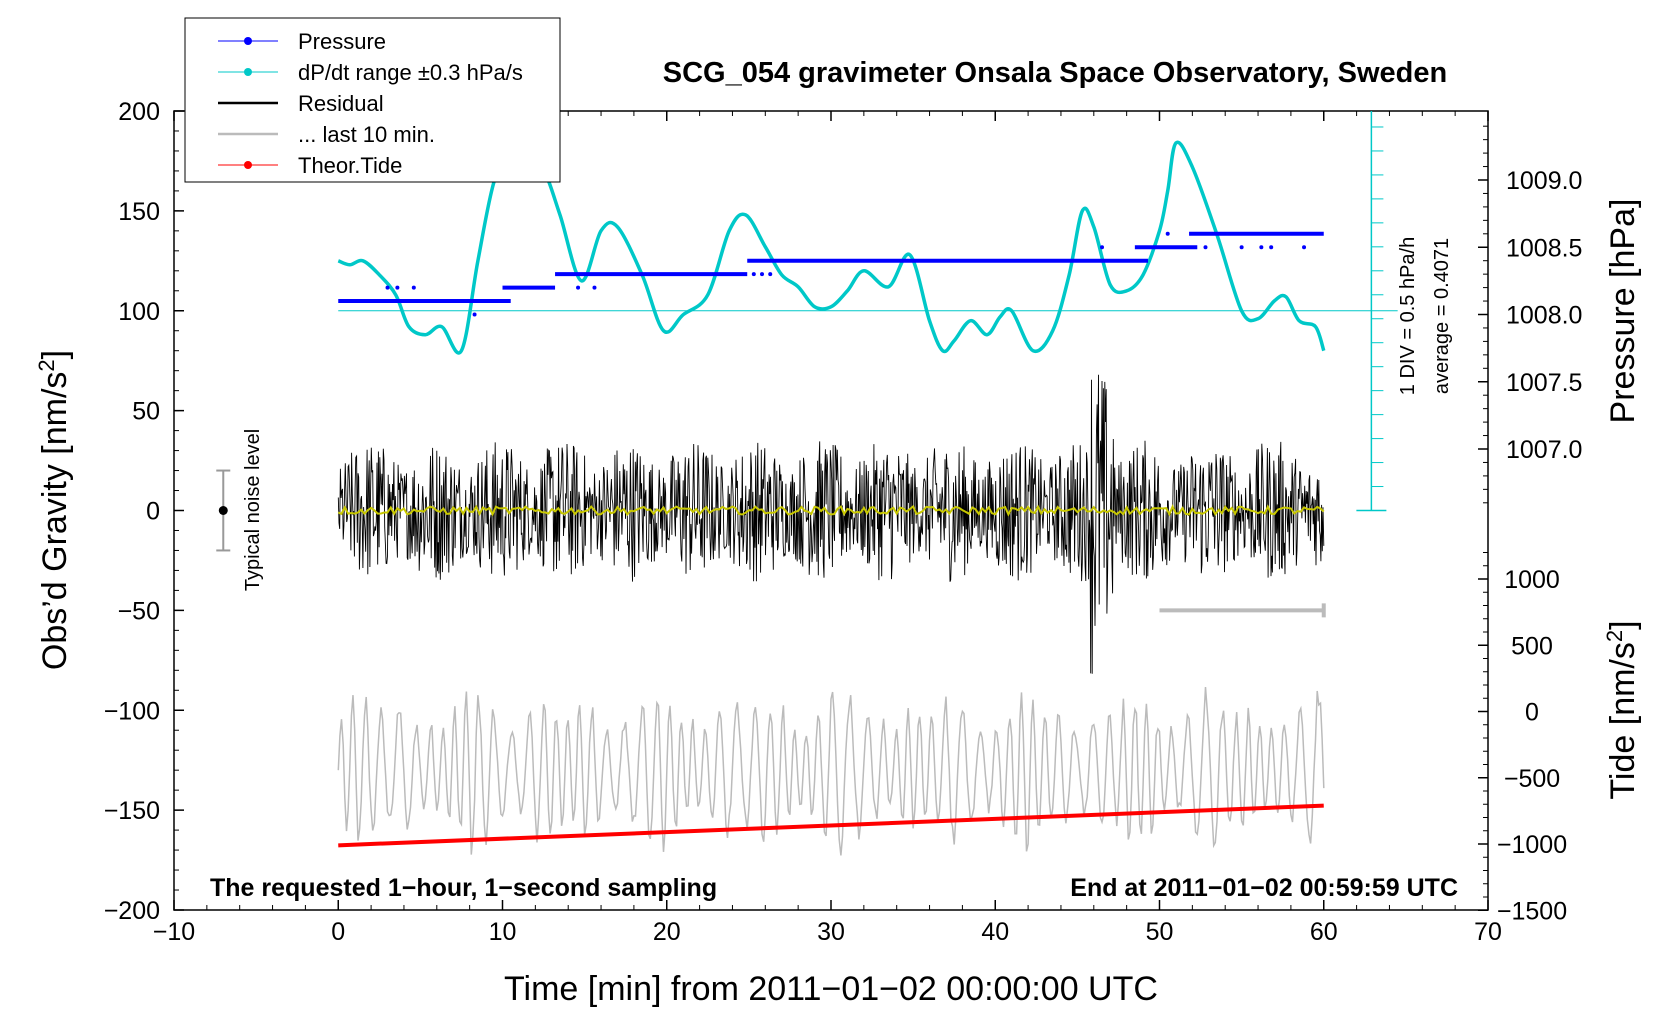 This screenshot has width=1676, height=1020. I want to click on tide-axis-ticks: 1000 500 0 −500 −1000 −1500, so click(1522, 738).